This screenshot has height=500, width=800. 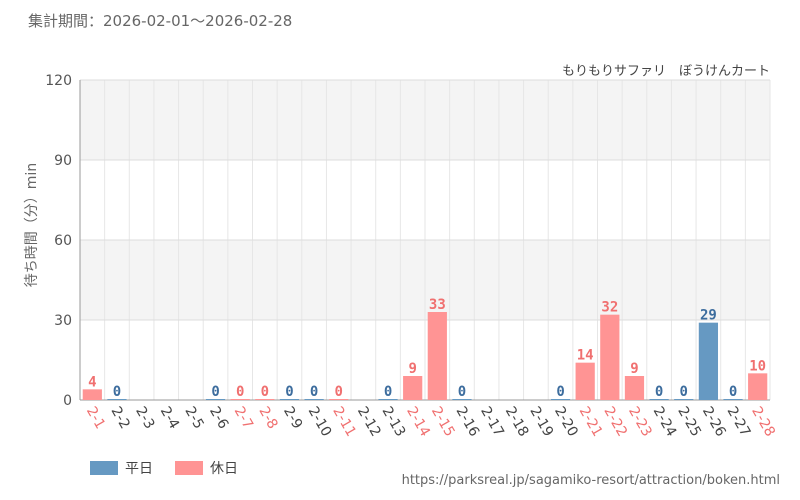 I want to click on y-tick-label: 60, so click(x=63, y=241).